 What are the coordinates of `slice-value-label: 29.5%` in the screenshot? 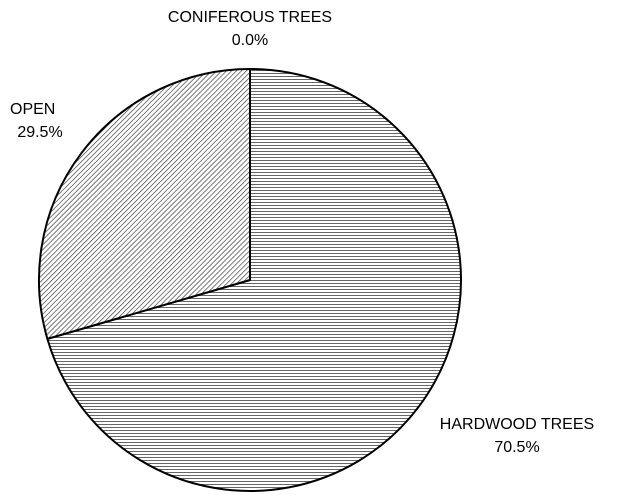 It's located at (39, 132).